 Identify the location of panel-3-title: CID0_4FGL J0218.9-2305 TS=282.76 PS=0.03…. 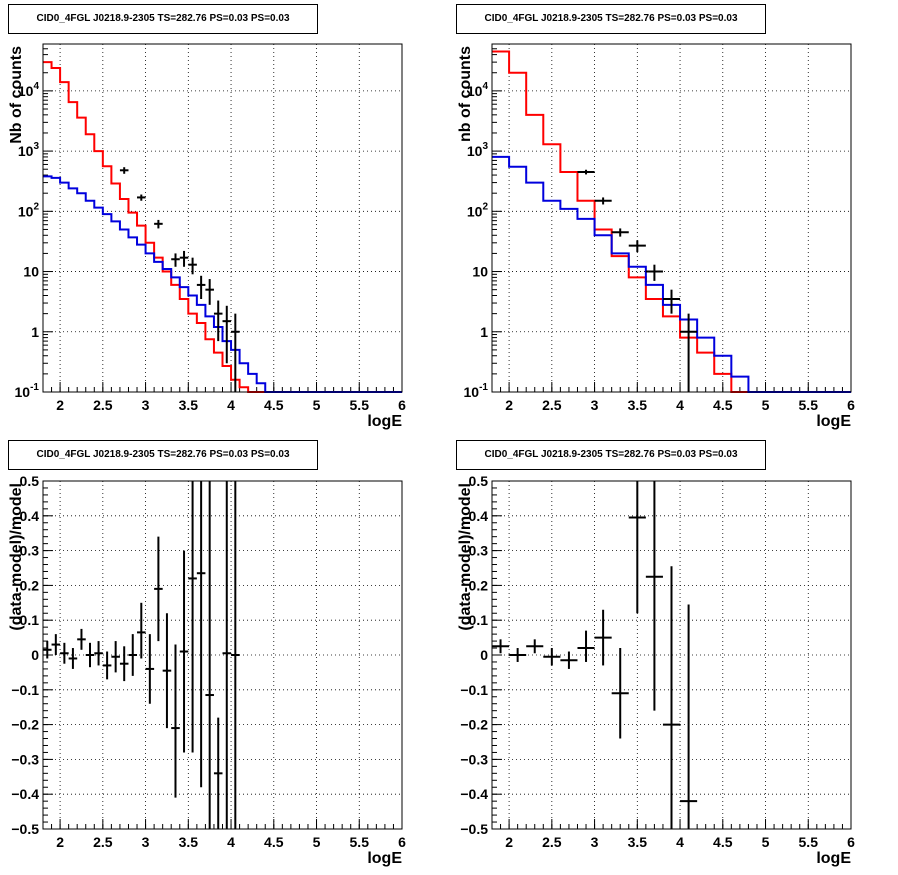
(163, 454).